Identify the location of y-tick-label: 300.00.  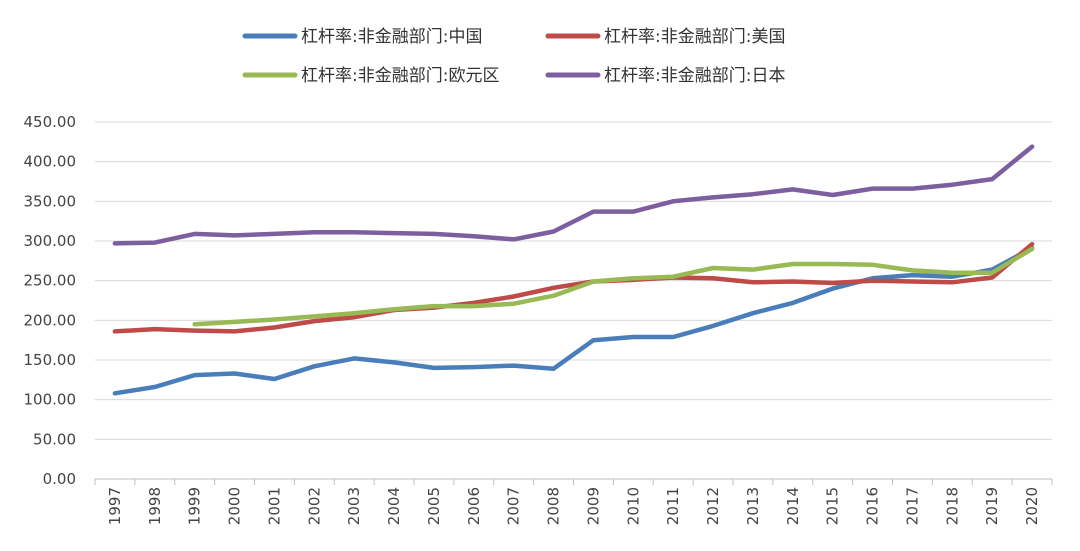
(50, 241).